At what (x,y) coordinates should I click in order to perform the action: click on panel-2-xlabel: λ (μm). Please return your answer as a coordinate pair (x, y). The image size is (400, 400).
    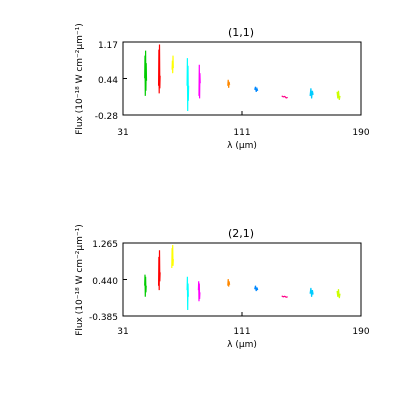
    Looking at the image, I should click on (242, 345).